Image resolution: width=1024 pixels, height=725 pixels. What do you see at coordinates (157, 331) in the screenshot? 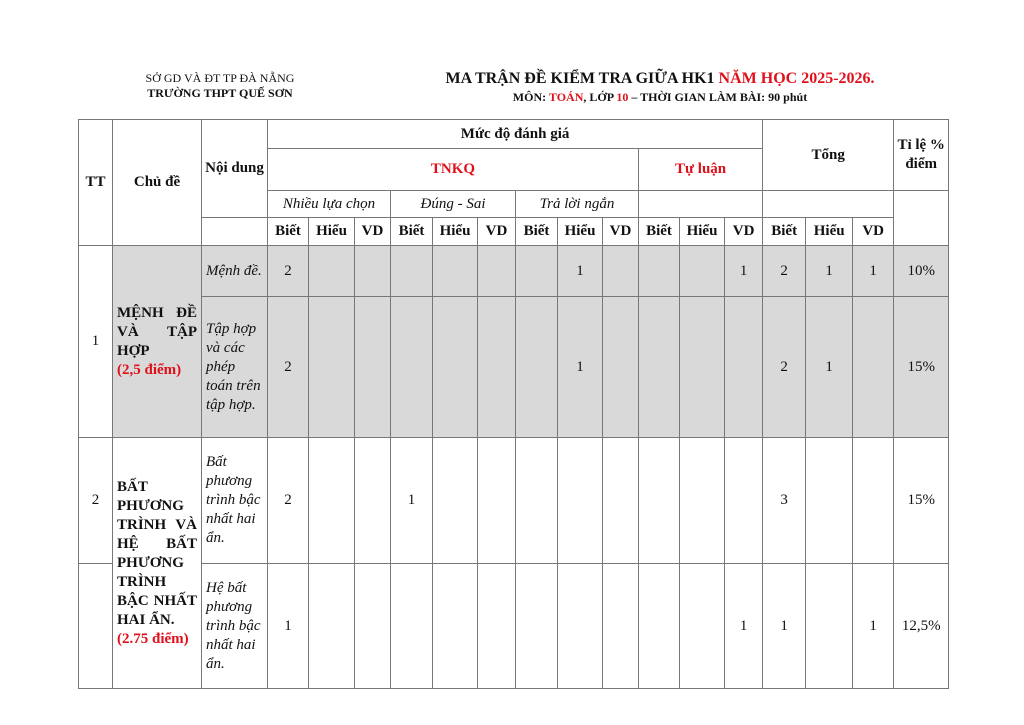
I see `topic-title: MỆNH ĐỀ VÀ TẬP HỢP` at bounding box center [157, 331].